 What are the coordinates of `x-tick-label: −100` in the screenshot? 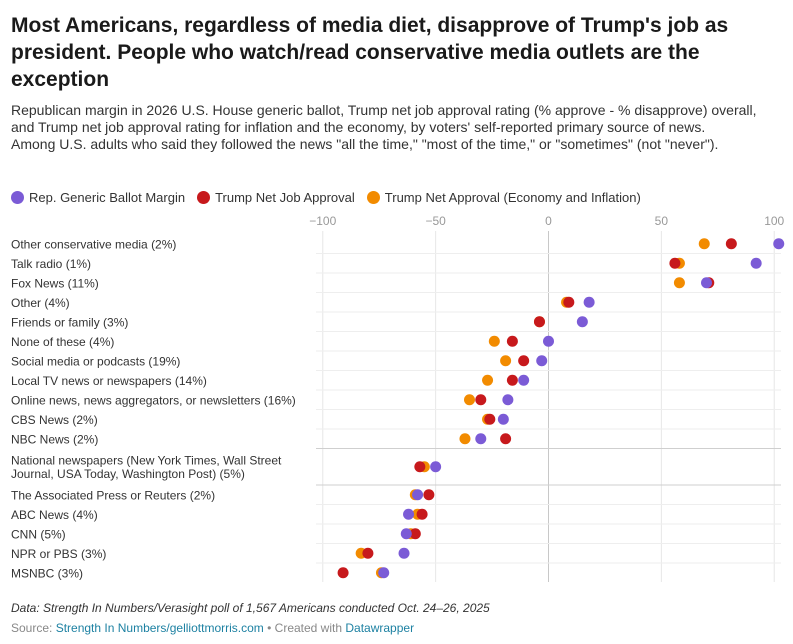 It's located at (322, 221).